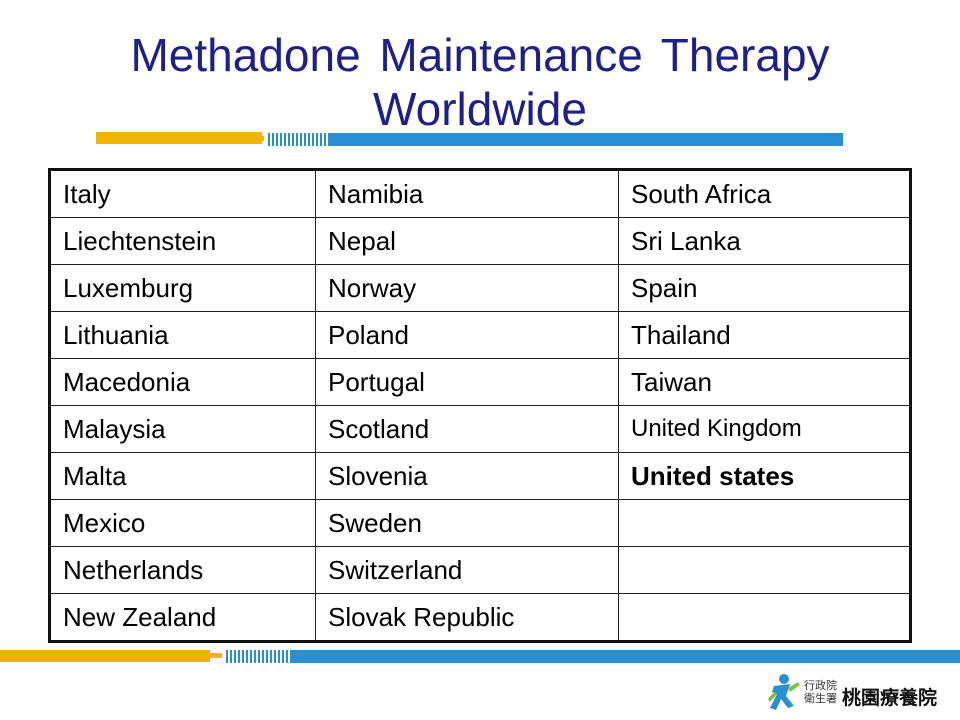 This screenshot has width=960, height=720. I want to click on table-row: New Zealand Slovak Republic, so click(480, 617).